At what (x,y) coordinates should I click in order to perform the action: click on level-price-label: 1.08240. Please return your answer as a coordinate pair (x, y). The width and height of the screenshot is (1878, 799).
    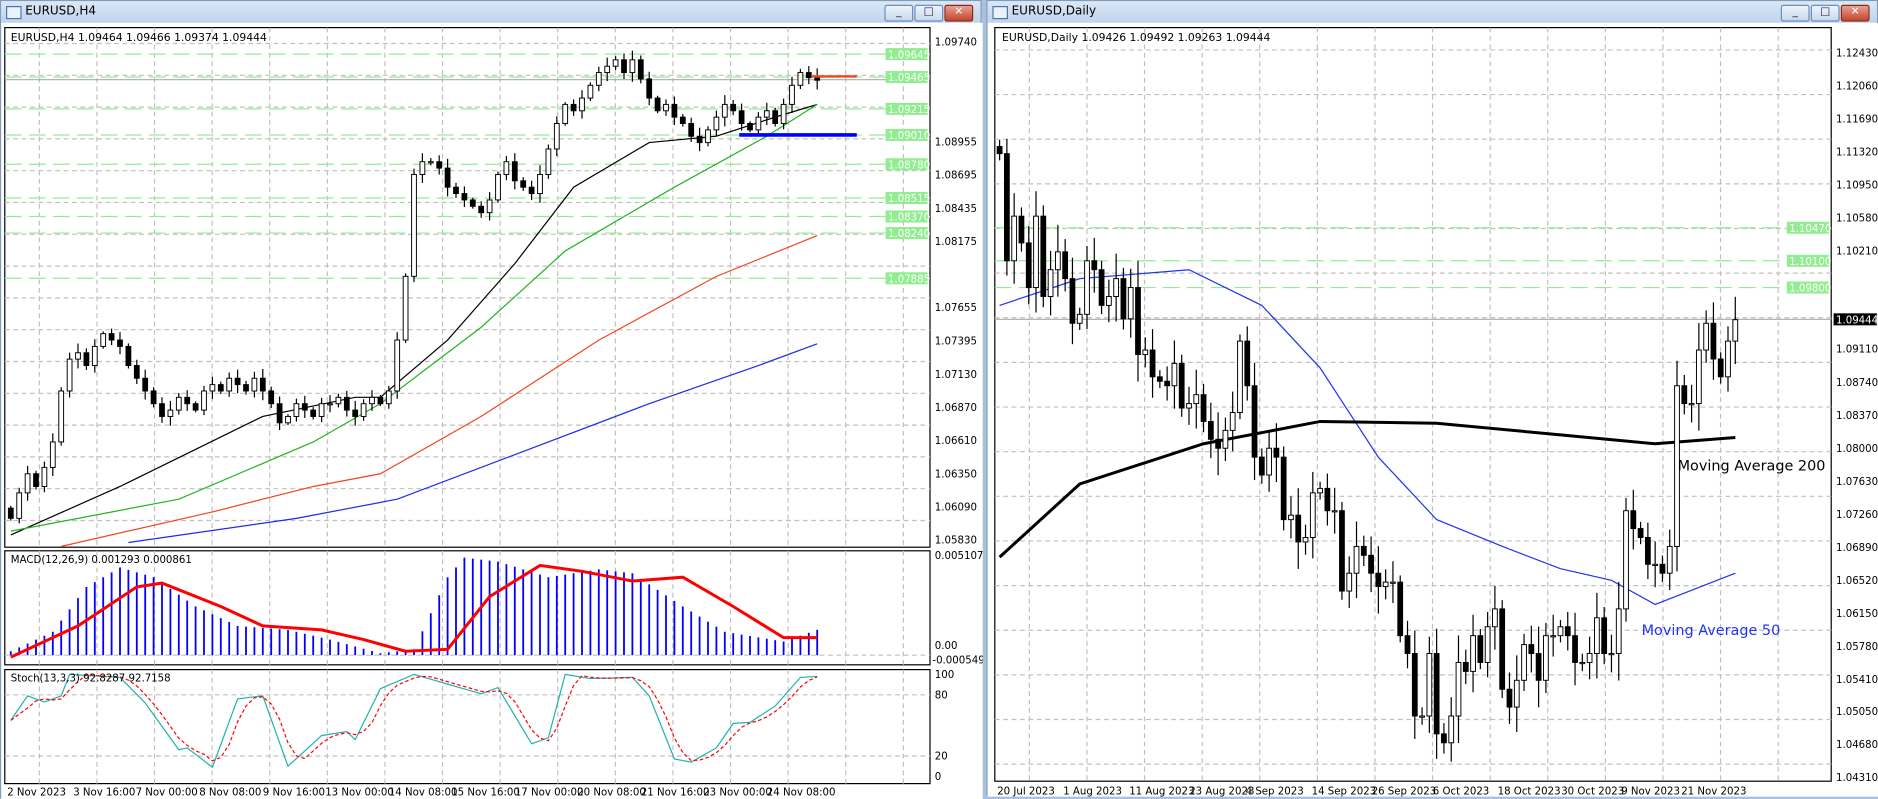
    Looking at the image, I should click on (909, 234).